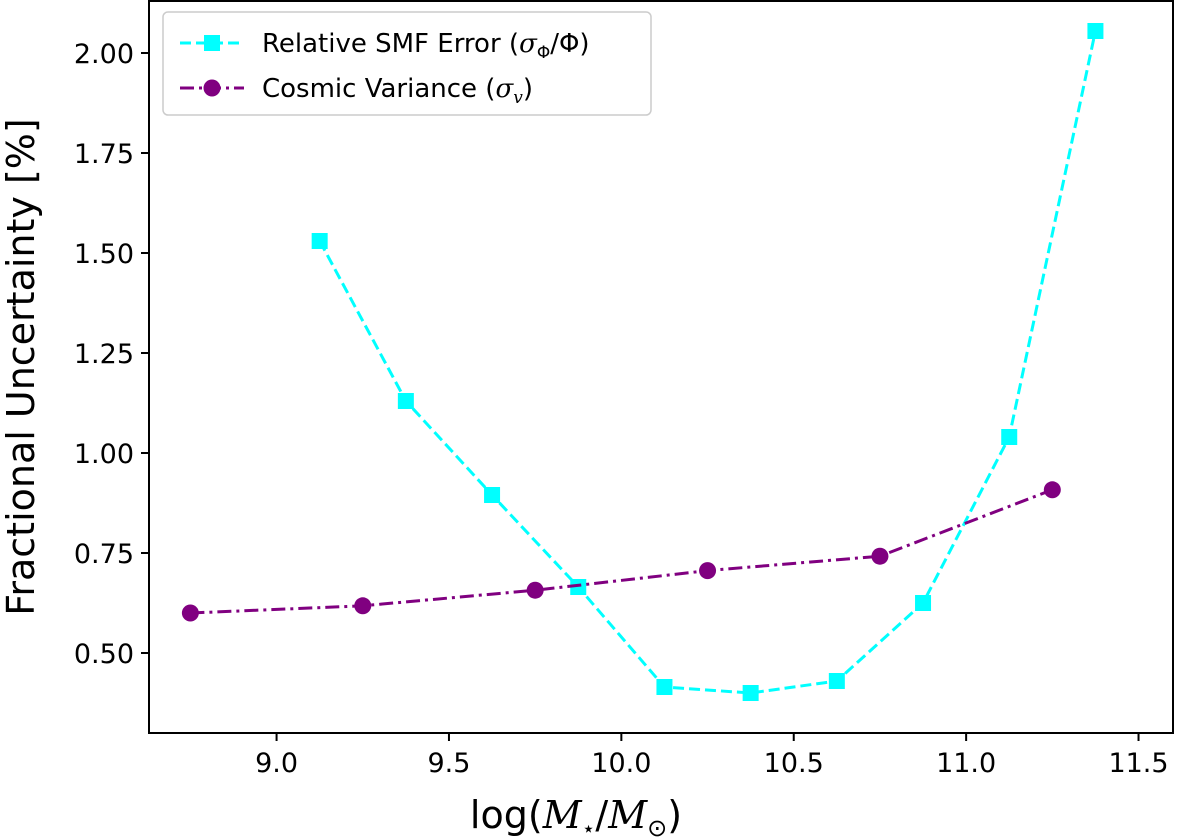  I want to click on x-tick-label: 10.5, so click(794, 763).